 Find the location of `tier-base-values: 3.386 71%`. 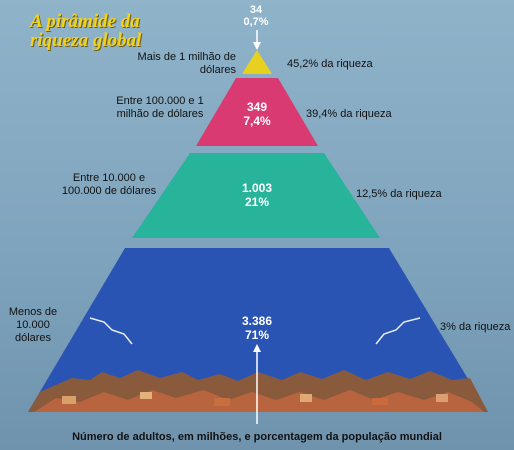

tier-base-values: 3.386 71% is located at coordinates (257, 328).